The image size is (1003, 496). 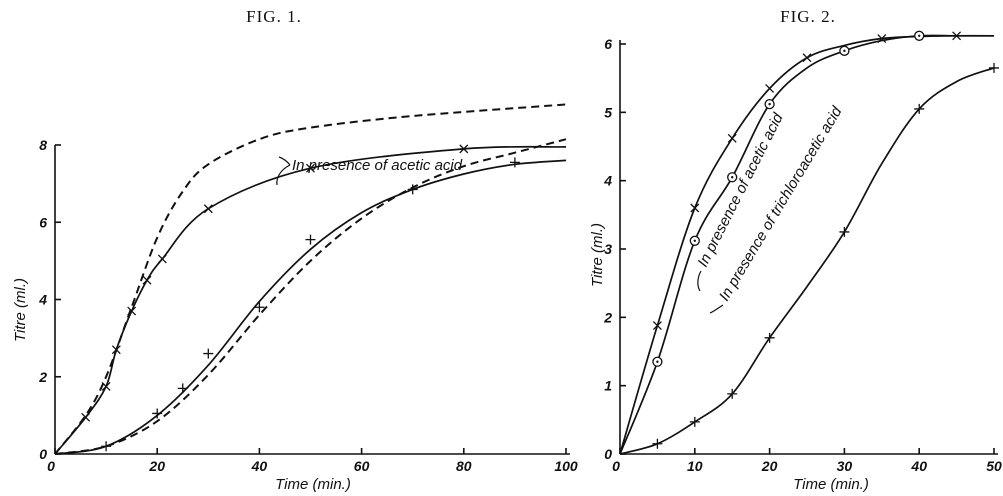 What do you see at coordinates (608, 44) in the screenshot?
I see `figure-2-y-tick-label: 6` at bounding box center [608, 44].